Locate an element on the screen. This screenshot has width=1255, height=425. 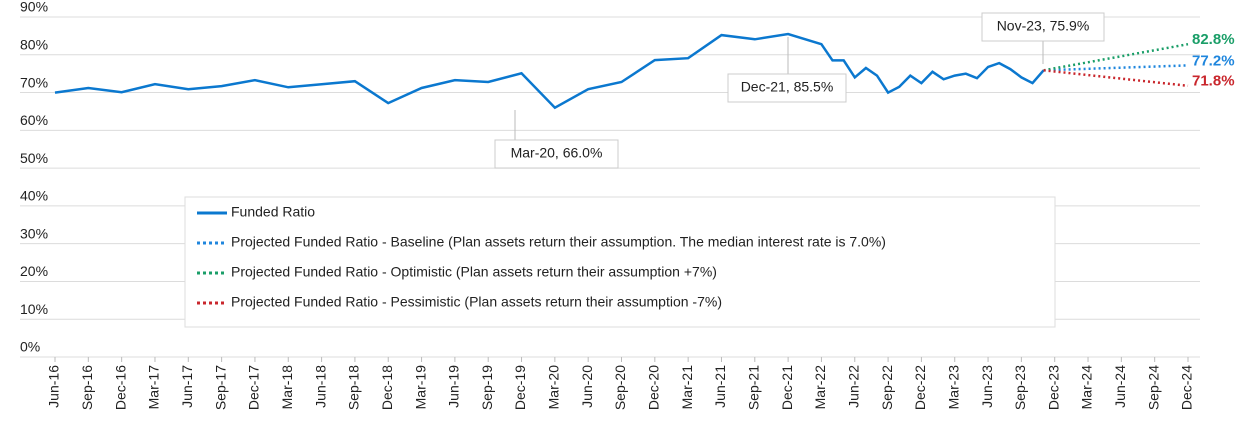
x-tick-label: Dec-19 is located at coordinates (520, 387).